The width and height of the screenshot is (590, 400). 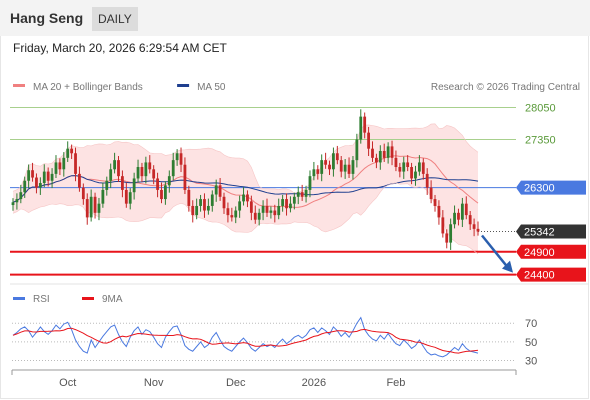 What do you see at coordinates (115, 19) in the screenshot?
I see `timeframe-badge: DAILY` at bounding box center [115, 19].